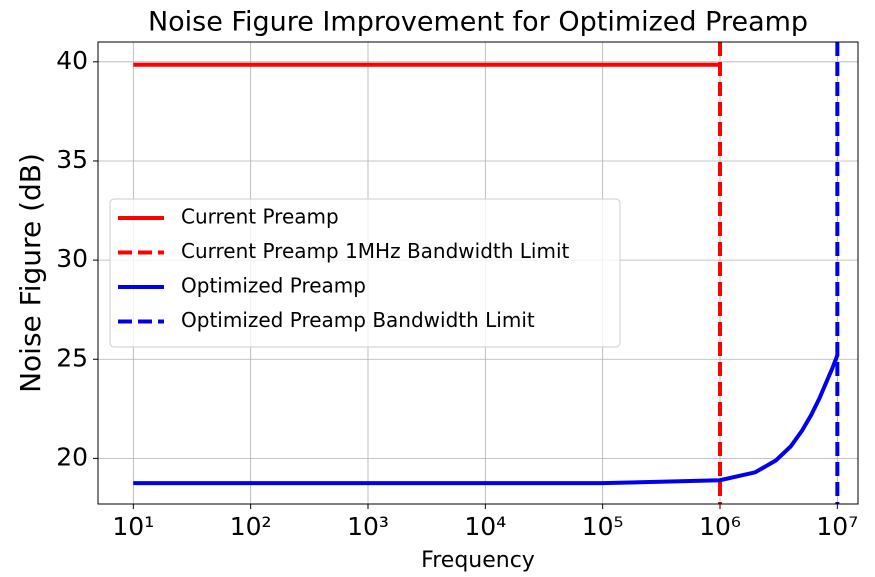 The image size is (875, 577). I want to click on x-tick-label: 10³, so click(368, 526).